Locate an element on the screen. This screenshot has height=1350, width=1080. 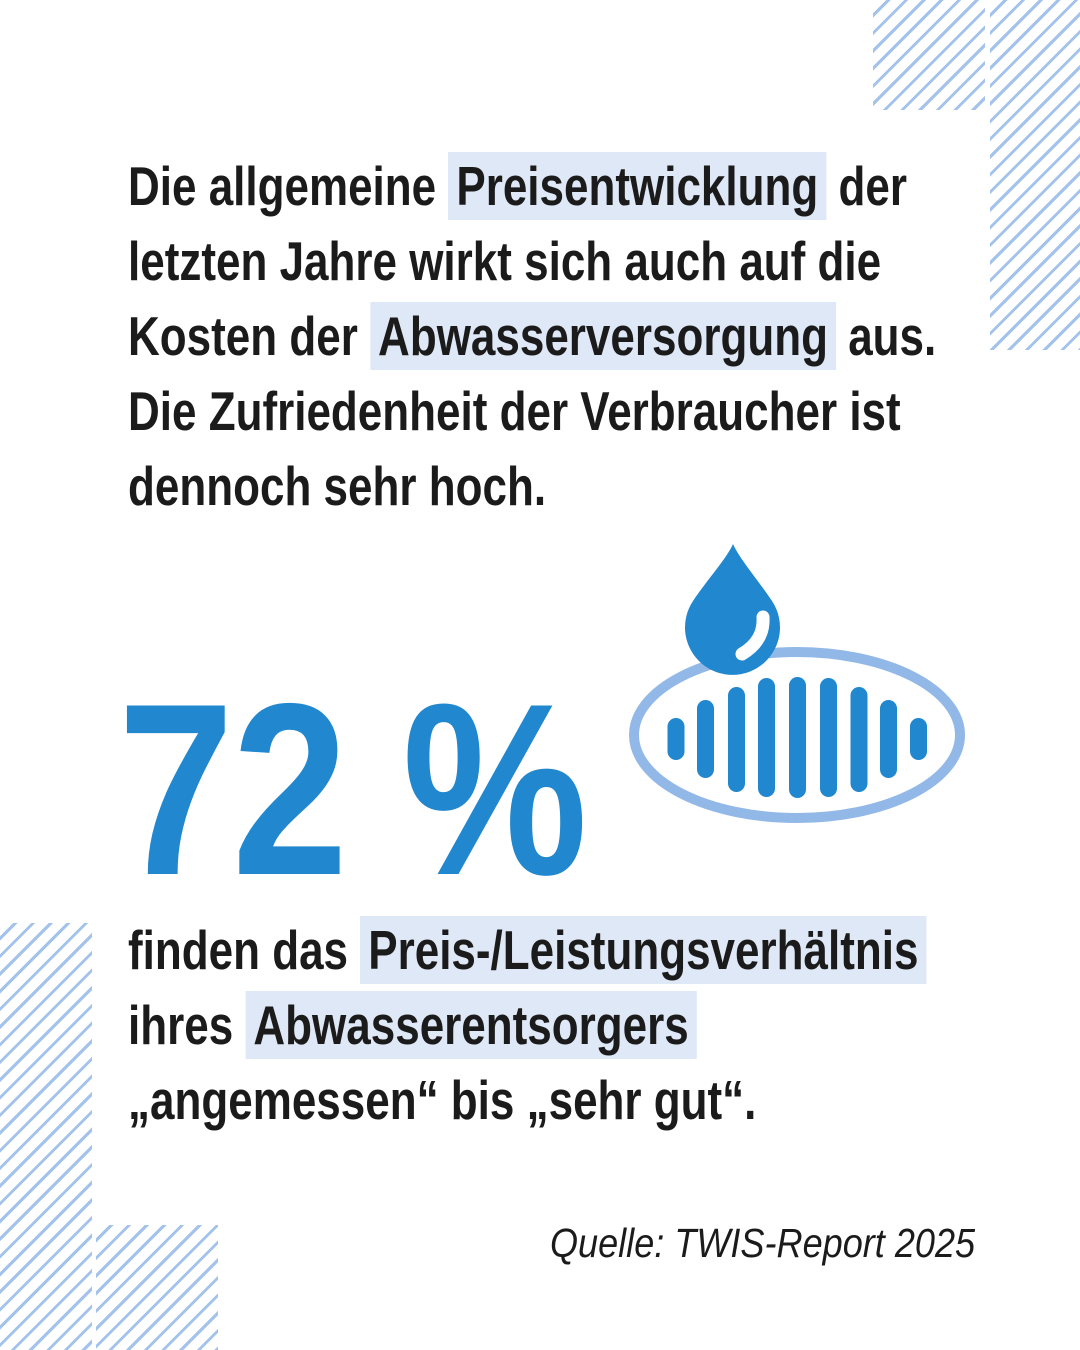
text-segment: ihres is located at coordinates (187, 1025).